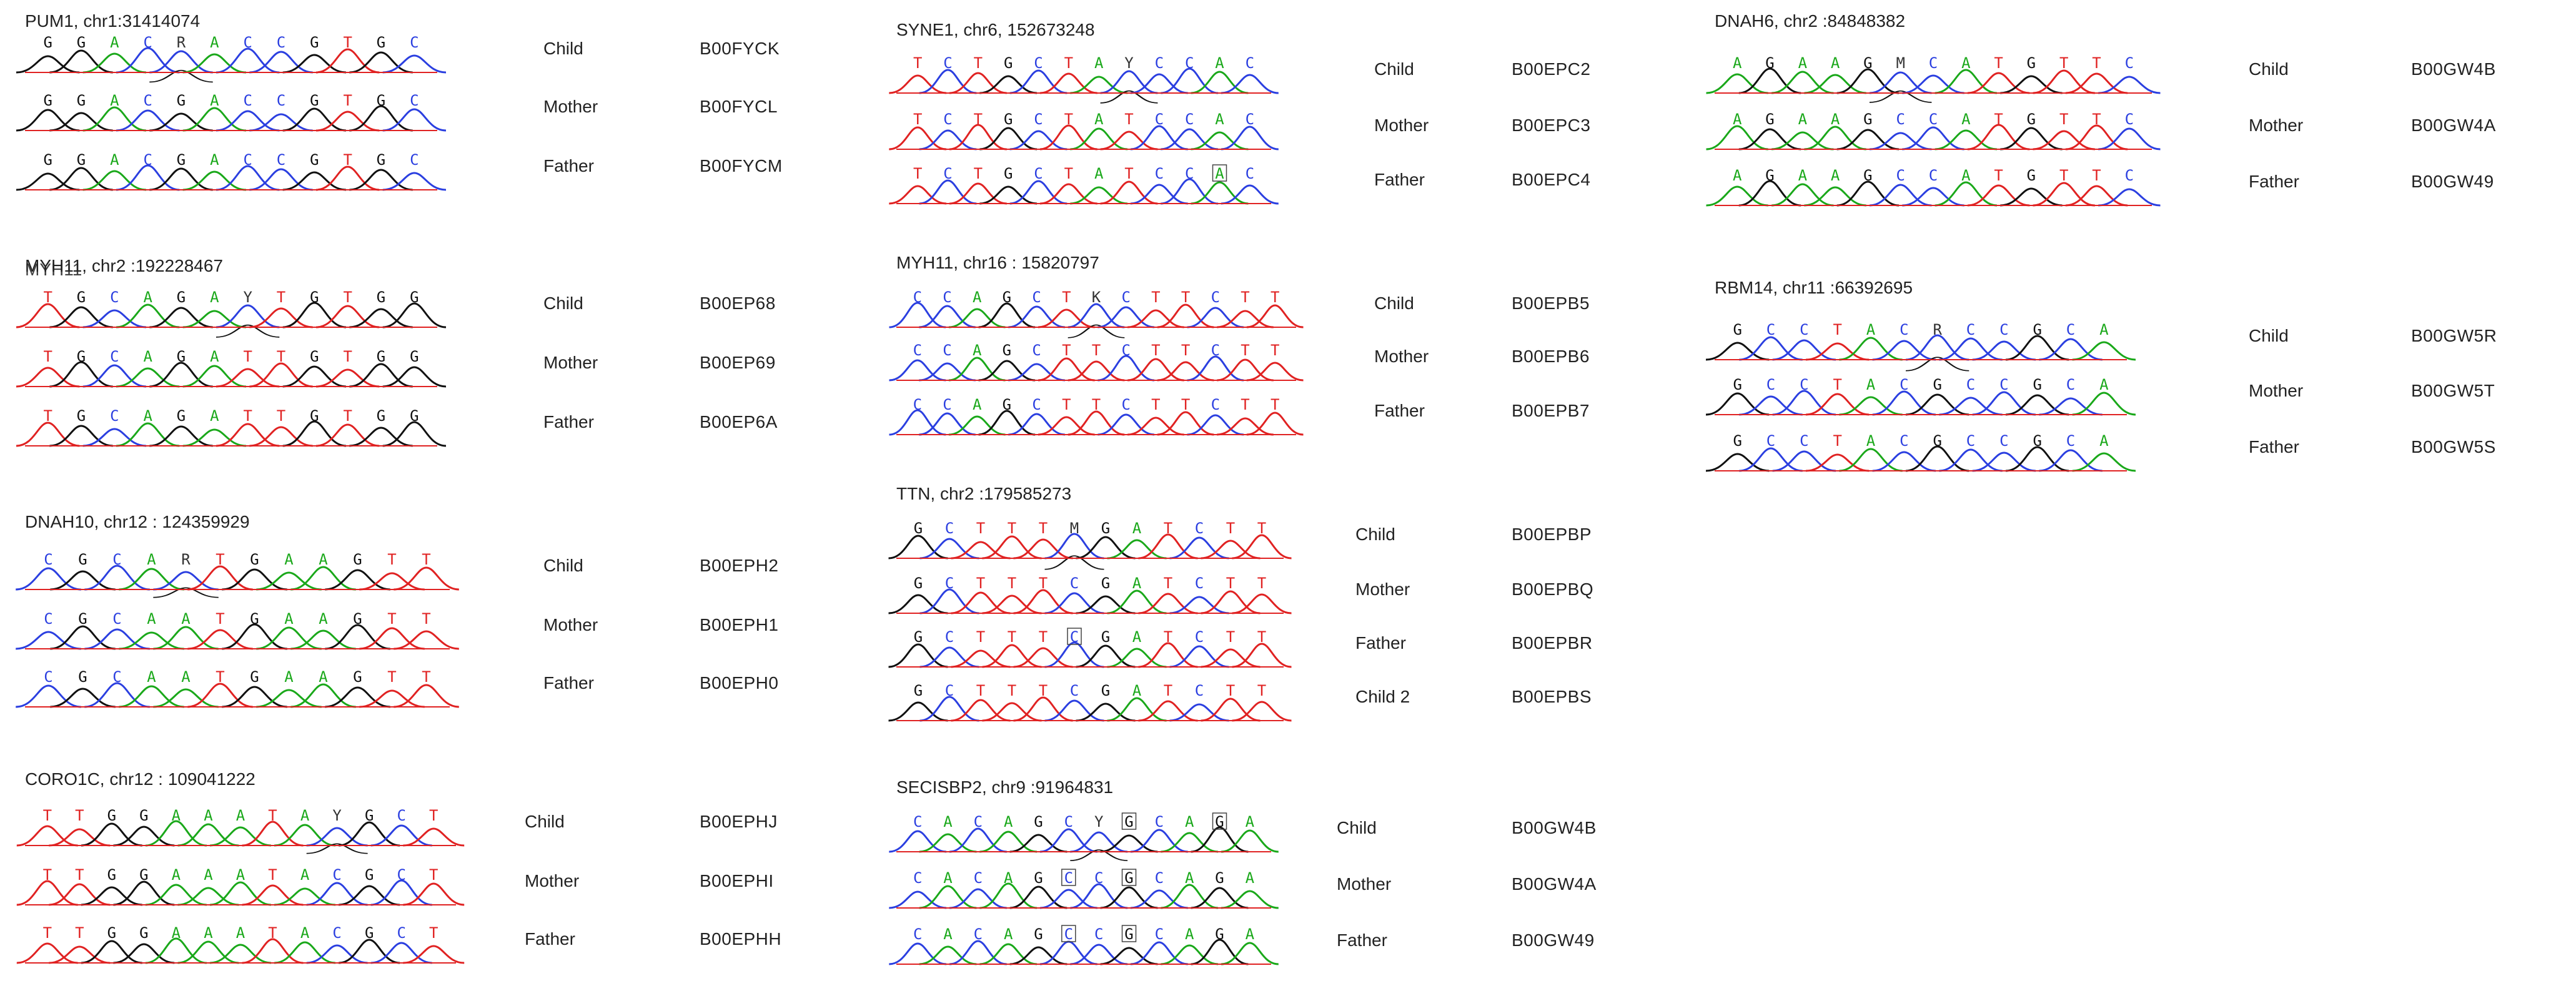 Image resolution: width=2576 pixels, height=1006 pixels. I want to click on family-role-label: Child 2, so click(1382, 696).